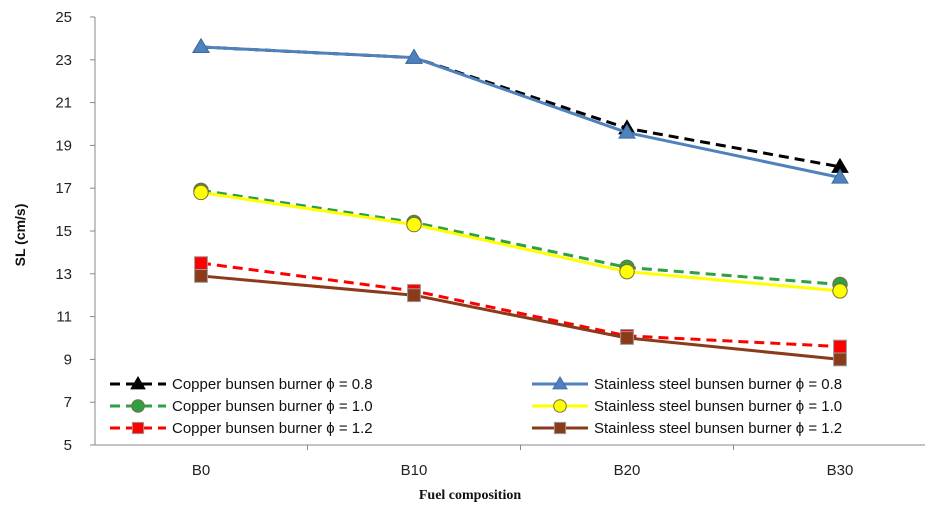  I want to click on y-tick-label: 17, so click(63, 188).